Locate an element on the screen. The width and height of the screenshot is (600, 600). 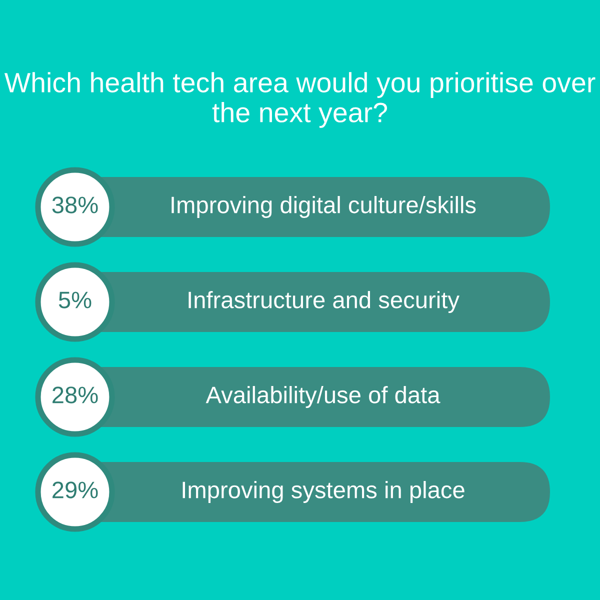
text: Which health tech area would you prioritise over the next year? is located at coordinates (300, 100).